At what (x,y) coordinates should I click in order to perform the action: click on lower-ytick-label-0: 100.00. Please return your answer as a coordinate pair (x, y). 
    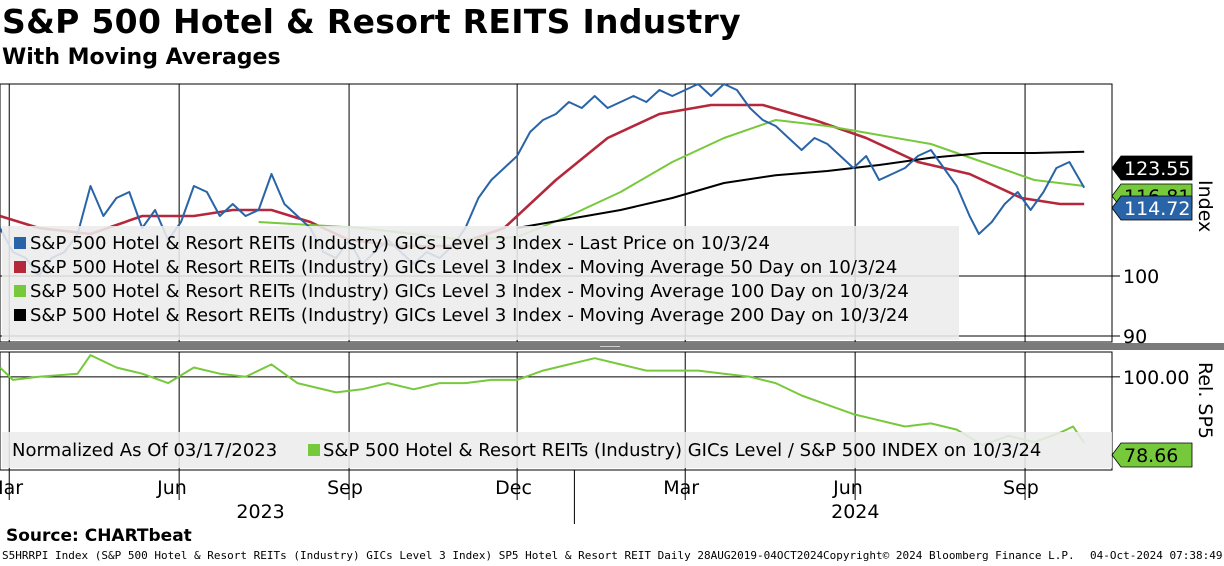
    Looking at the image, I should click on (1156, 378).